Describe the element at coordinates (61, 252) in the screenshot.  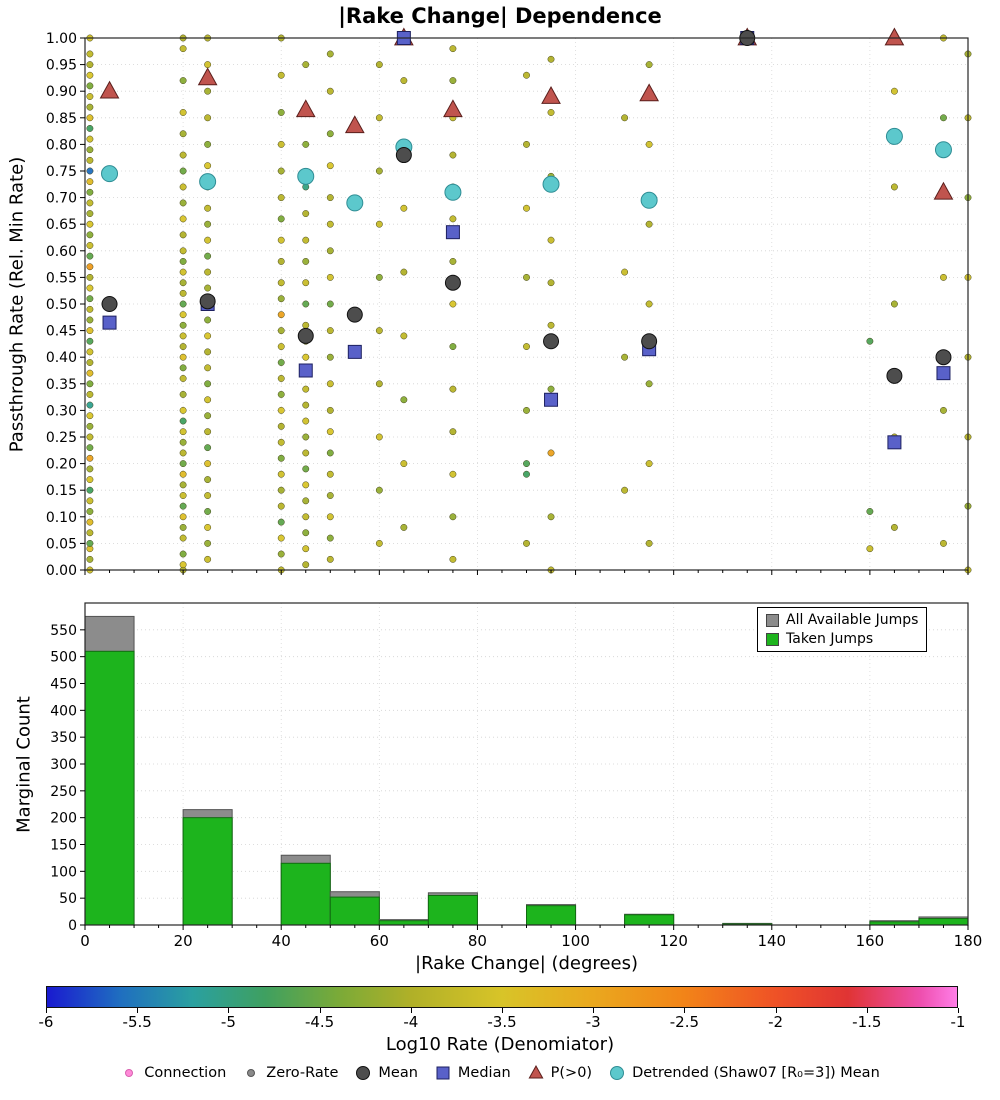
I see `scatter-y-tick-label: 0.60` at that location.